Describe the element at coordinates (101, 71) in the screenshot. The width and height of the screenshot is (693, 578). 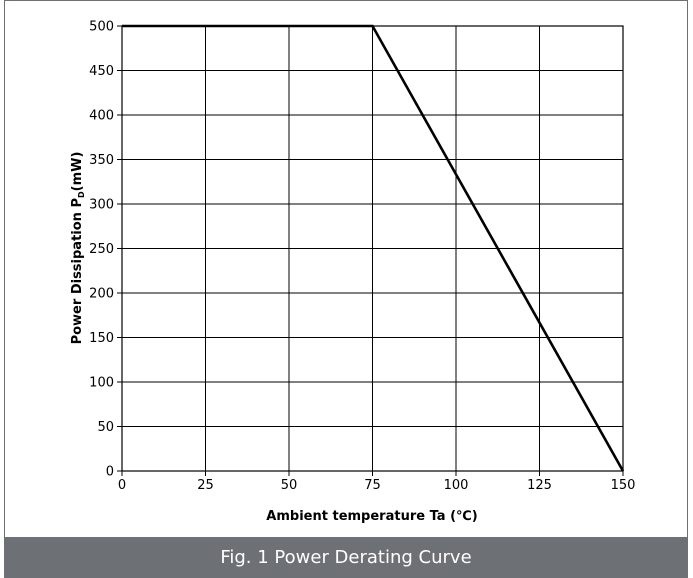
I see `y-tick-label: 450` at that location.